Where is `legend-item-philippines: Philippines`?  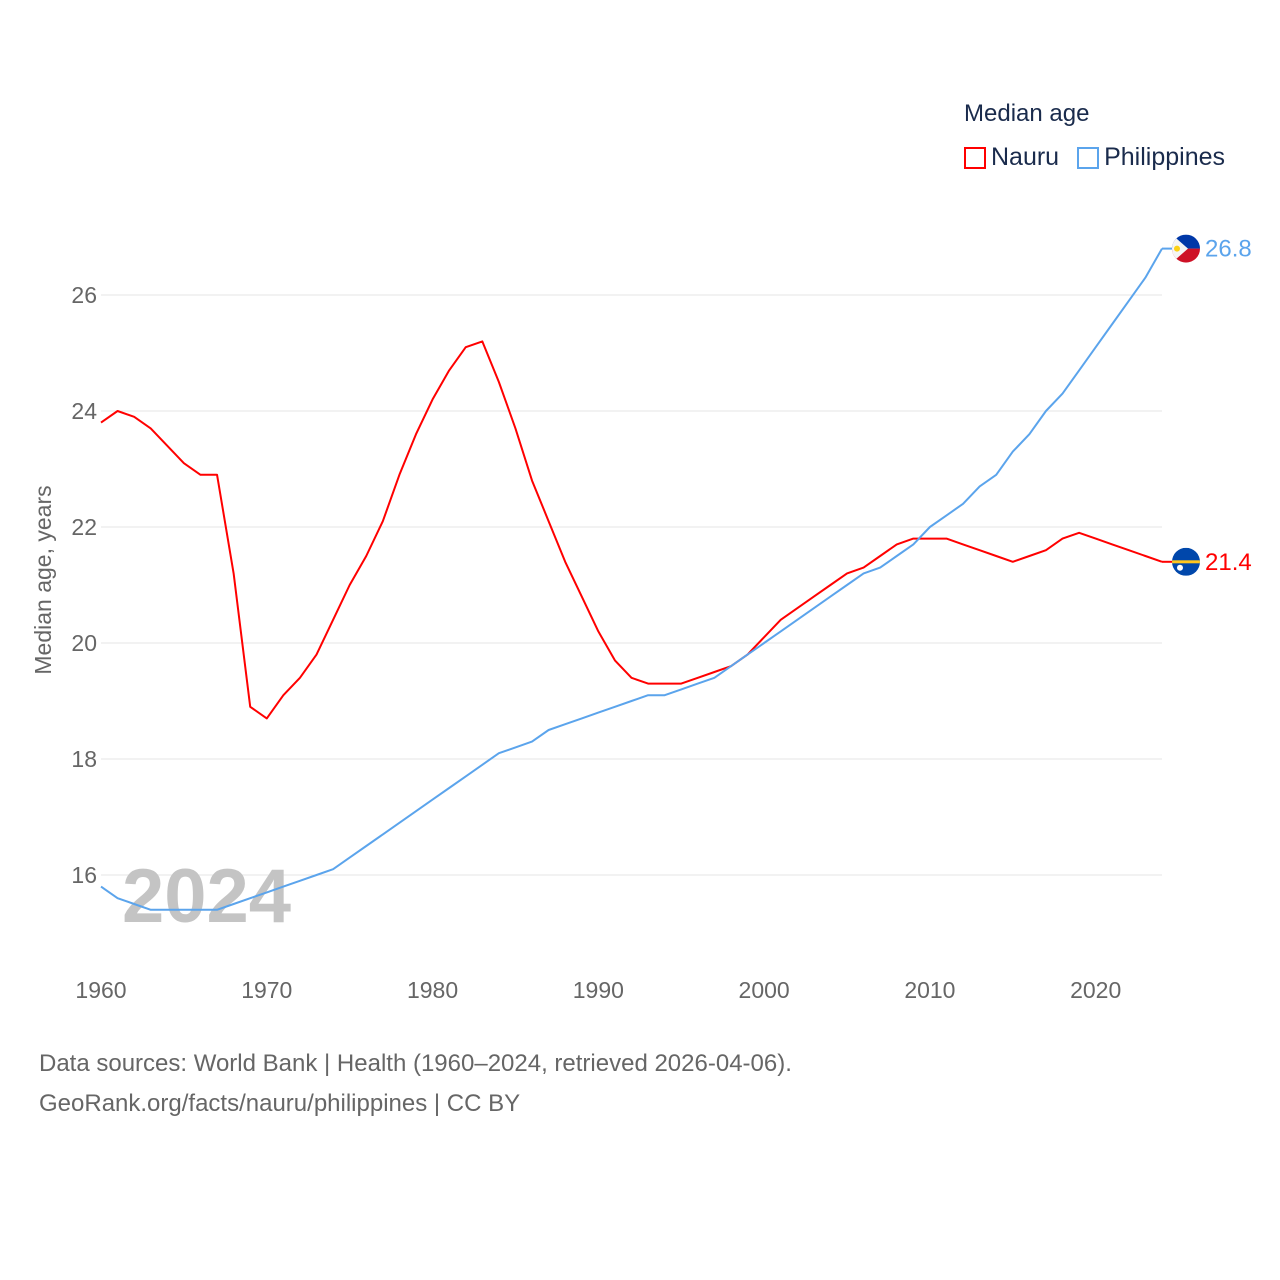
legend-item-philippines: Philippines is located at coordinates (1151, 157).